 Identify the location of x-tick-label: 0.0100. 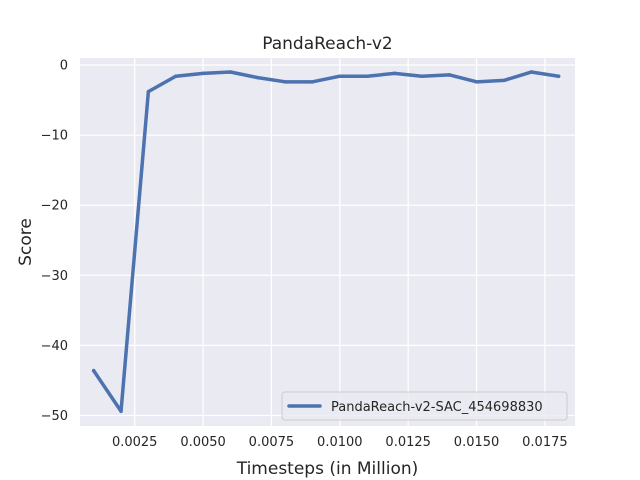
(340, 442).